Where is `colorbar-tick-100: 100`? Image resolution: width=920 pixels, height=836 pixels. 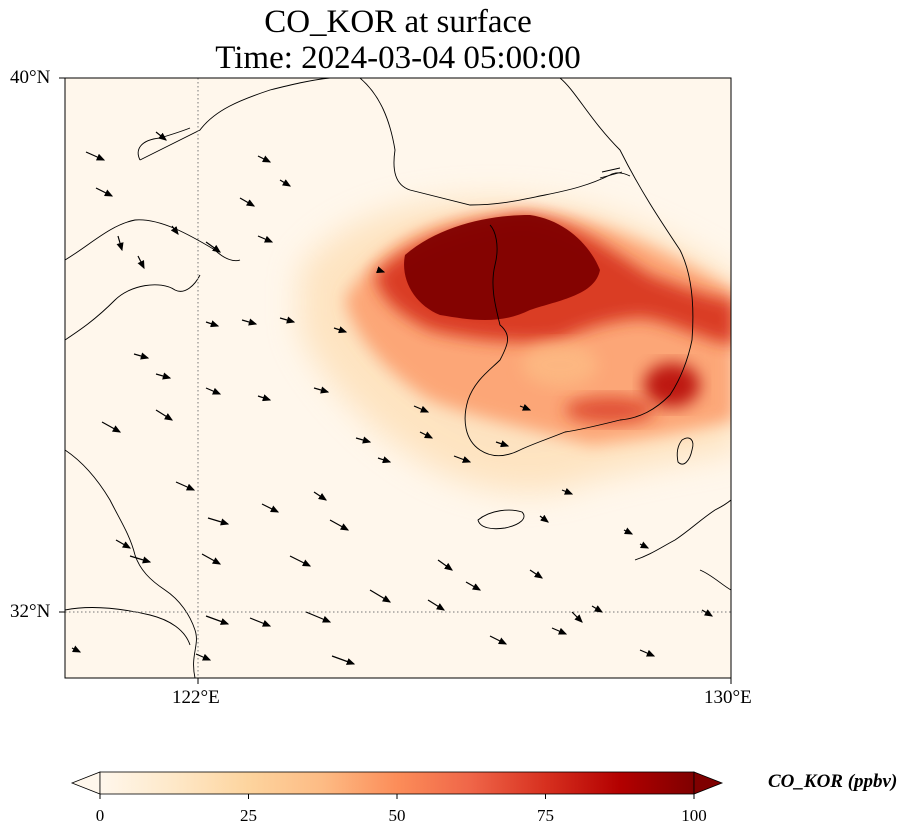 colorbar-tick-100: 100 is located at coordinates (694, 815).